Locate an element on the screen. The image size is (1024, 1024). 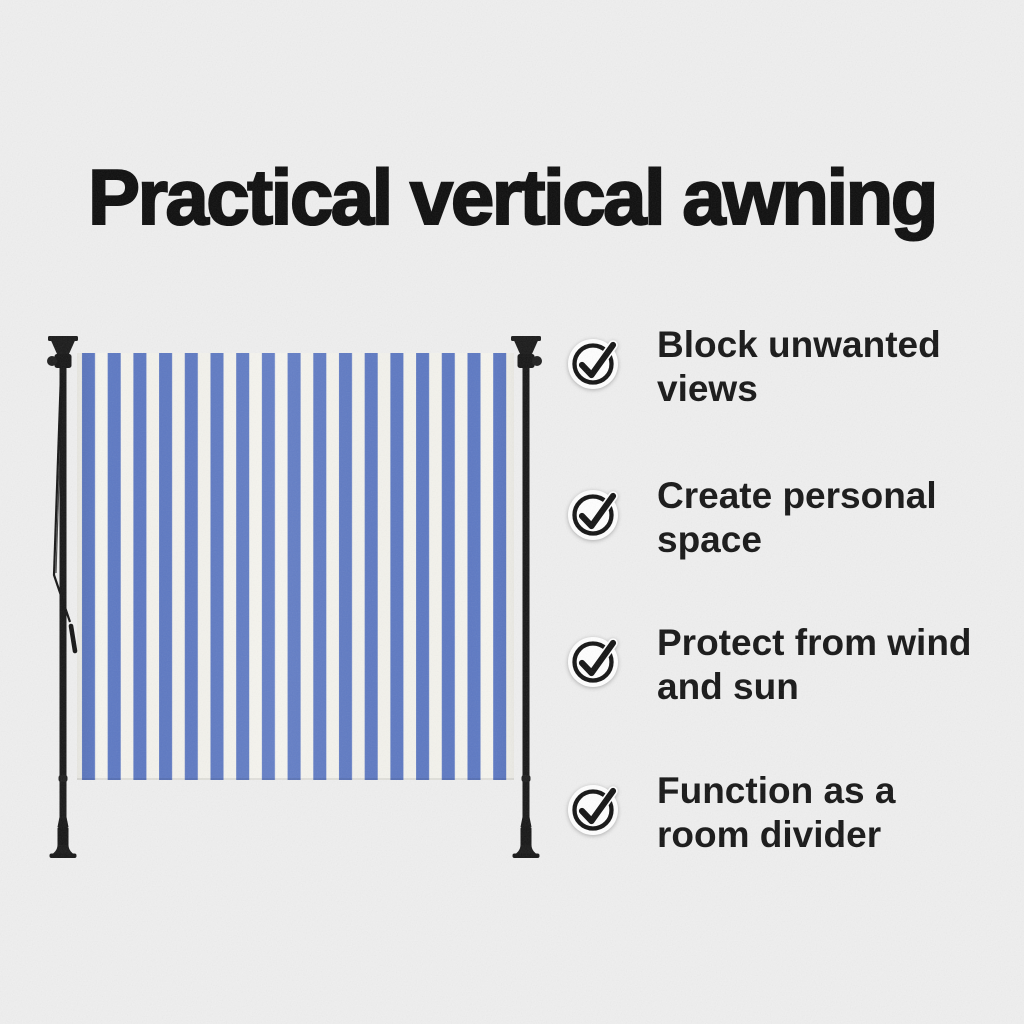
feature-item: Create personal space is located at coordinates (752, 518).